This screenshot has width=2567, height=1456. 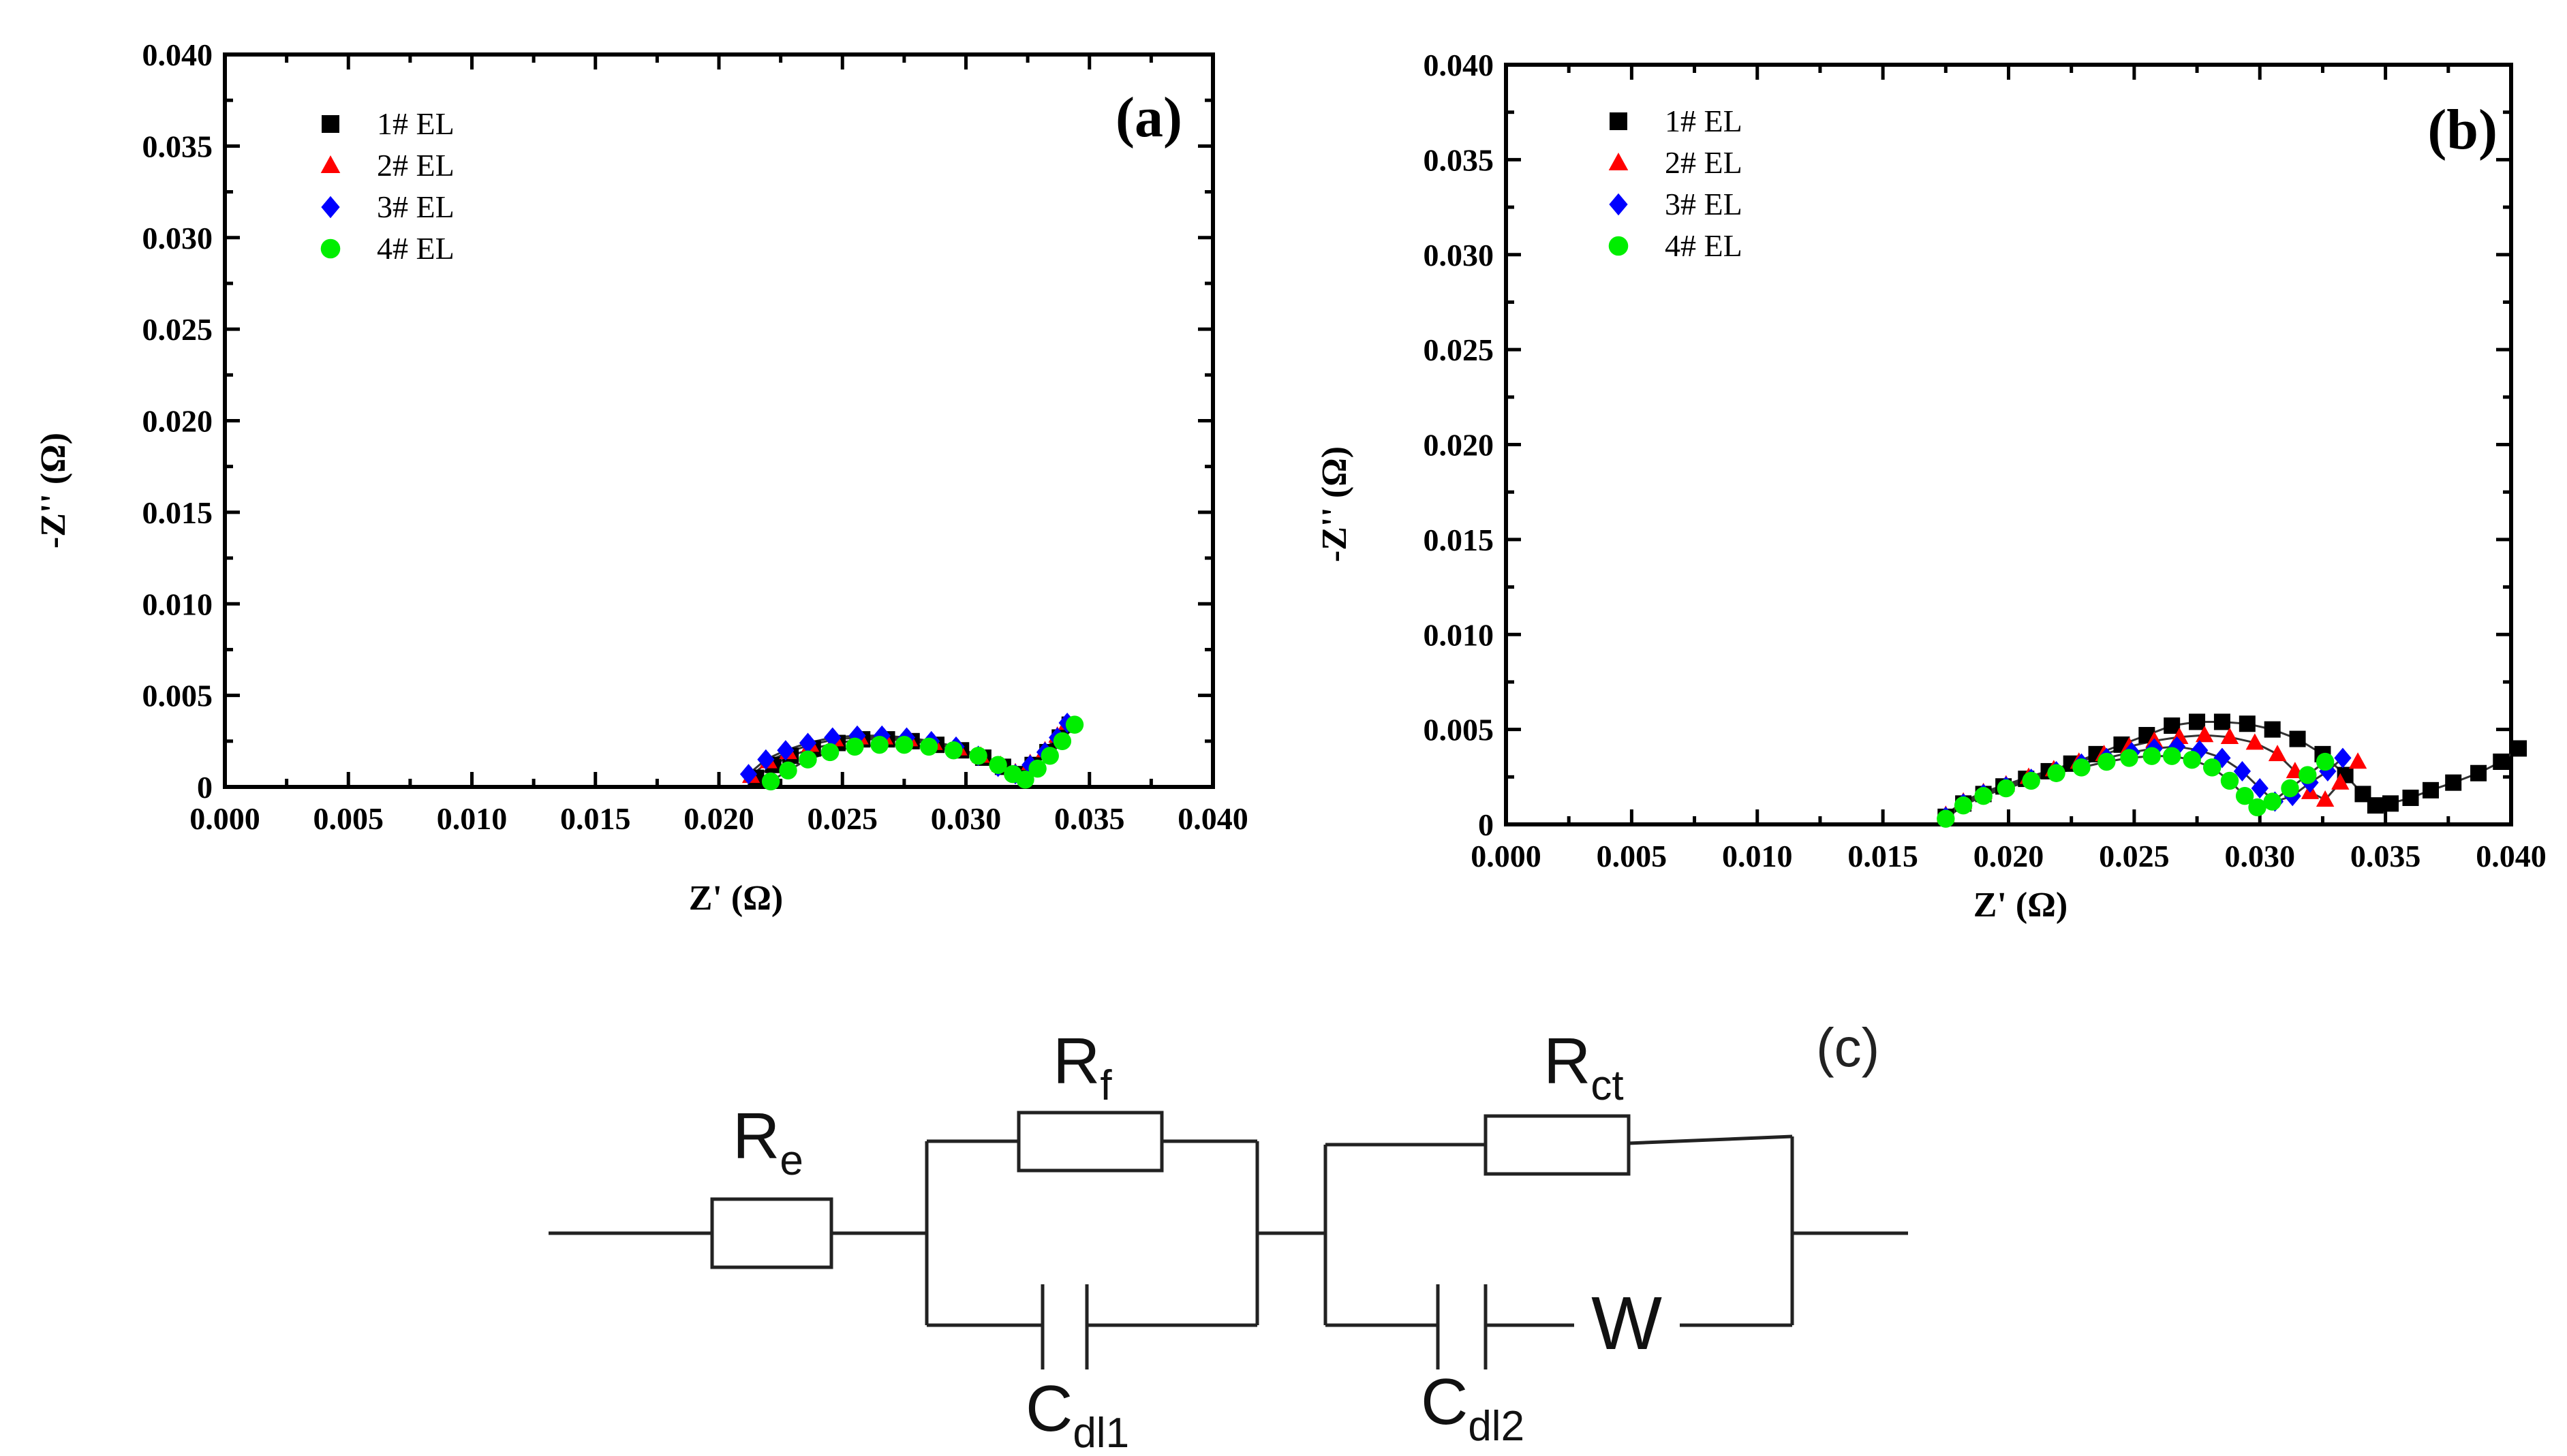 What do you see at coordinates (2462, 129) in the screenshot?
I see `panel-label-b: (b)` at bounding box center [2462, 129].